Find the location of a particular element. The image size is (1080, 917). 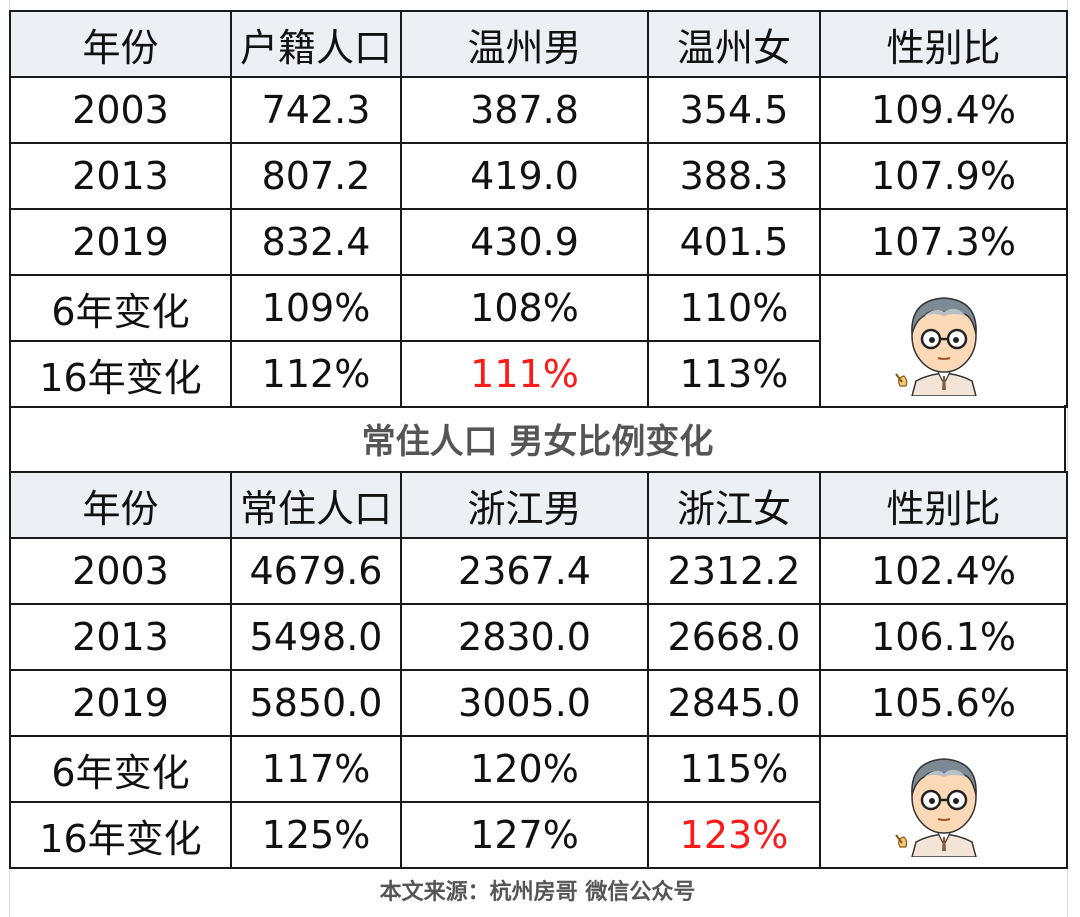

table-row: 6年变化 117% 120% 115% is located at coordinates (538, 802).